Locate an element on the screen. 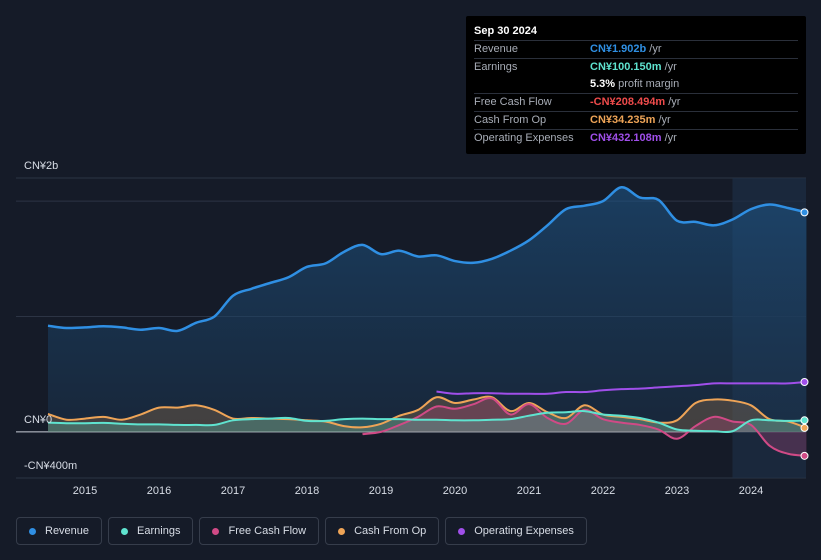 The height and width of the screenshot is (560, 821). tooltip-row: 5.3% profit margin is located at coordinates (636, 84).